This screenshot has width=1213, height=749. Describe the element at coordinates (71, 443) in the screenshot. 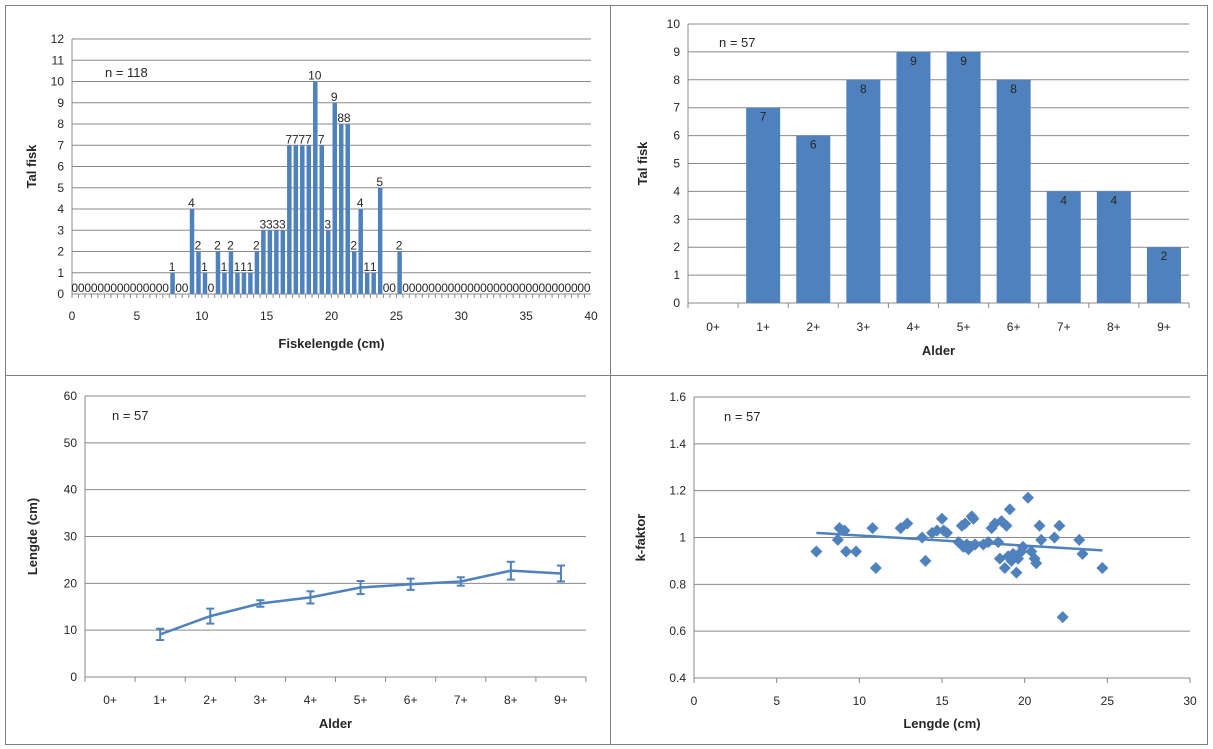

I see `y-tick-label: 50` at that location.